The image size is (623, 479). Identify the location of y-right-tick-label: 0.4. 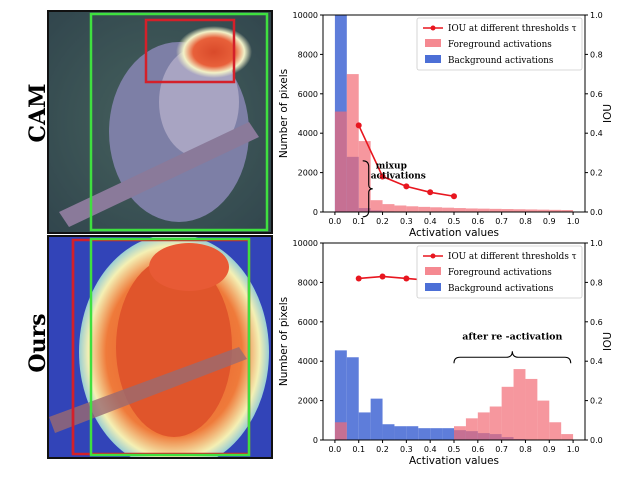
(596, 361).